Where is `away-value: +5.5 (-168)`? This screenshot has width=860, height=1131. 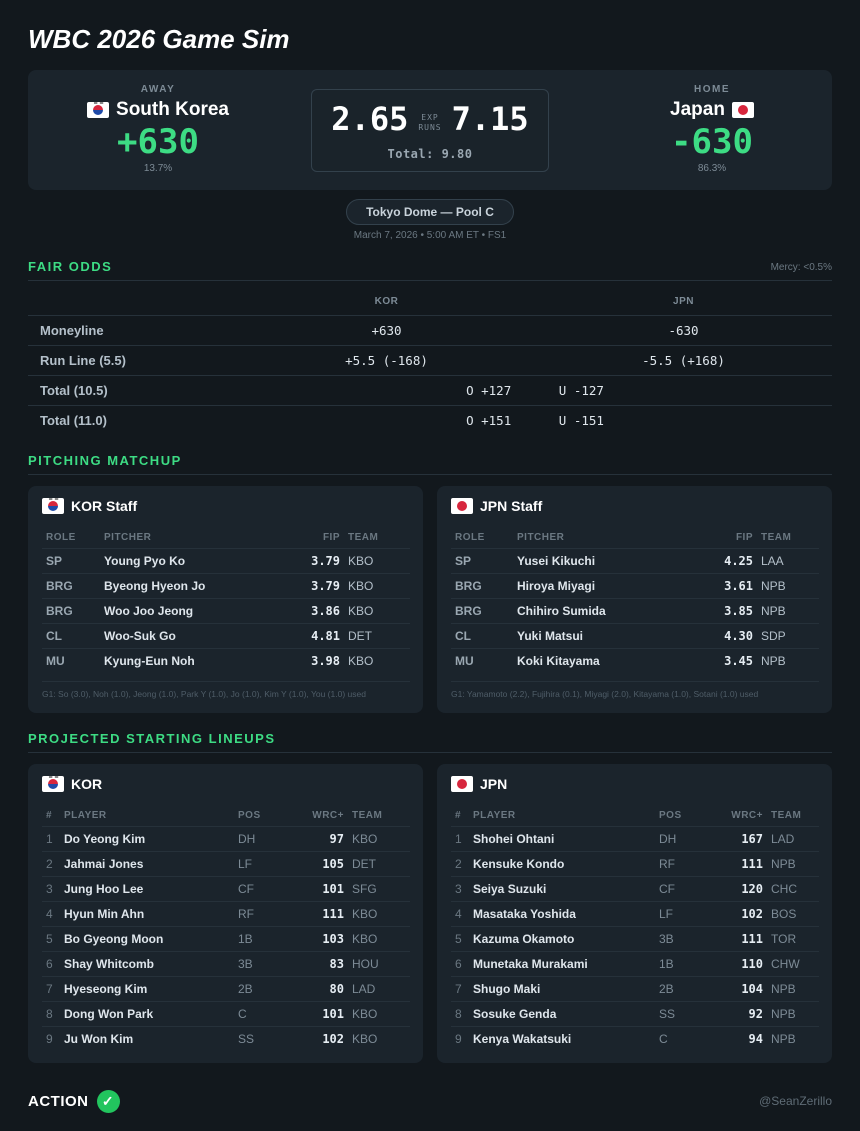 away-value: +5.5 (-168) is located at coordinates (386, 359).